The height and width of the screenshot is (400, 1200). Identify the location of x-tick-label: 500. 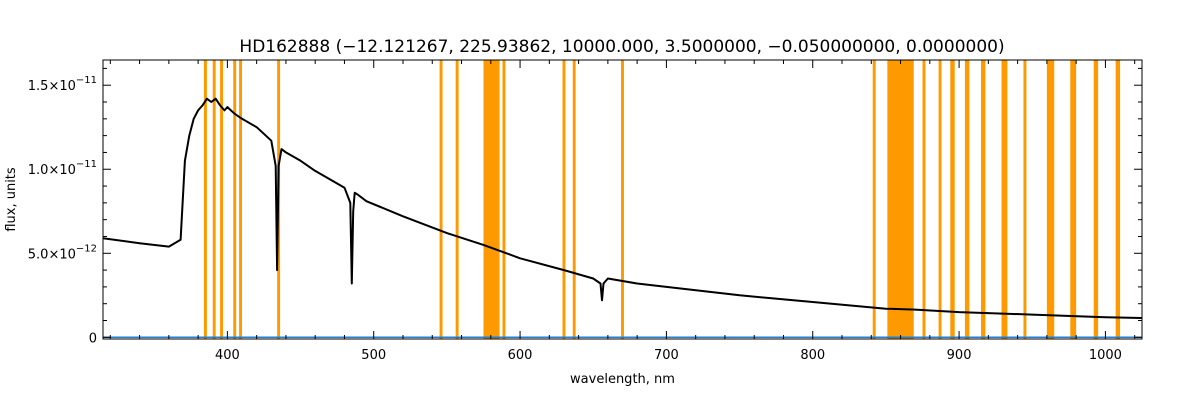
(373, 355).